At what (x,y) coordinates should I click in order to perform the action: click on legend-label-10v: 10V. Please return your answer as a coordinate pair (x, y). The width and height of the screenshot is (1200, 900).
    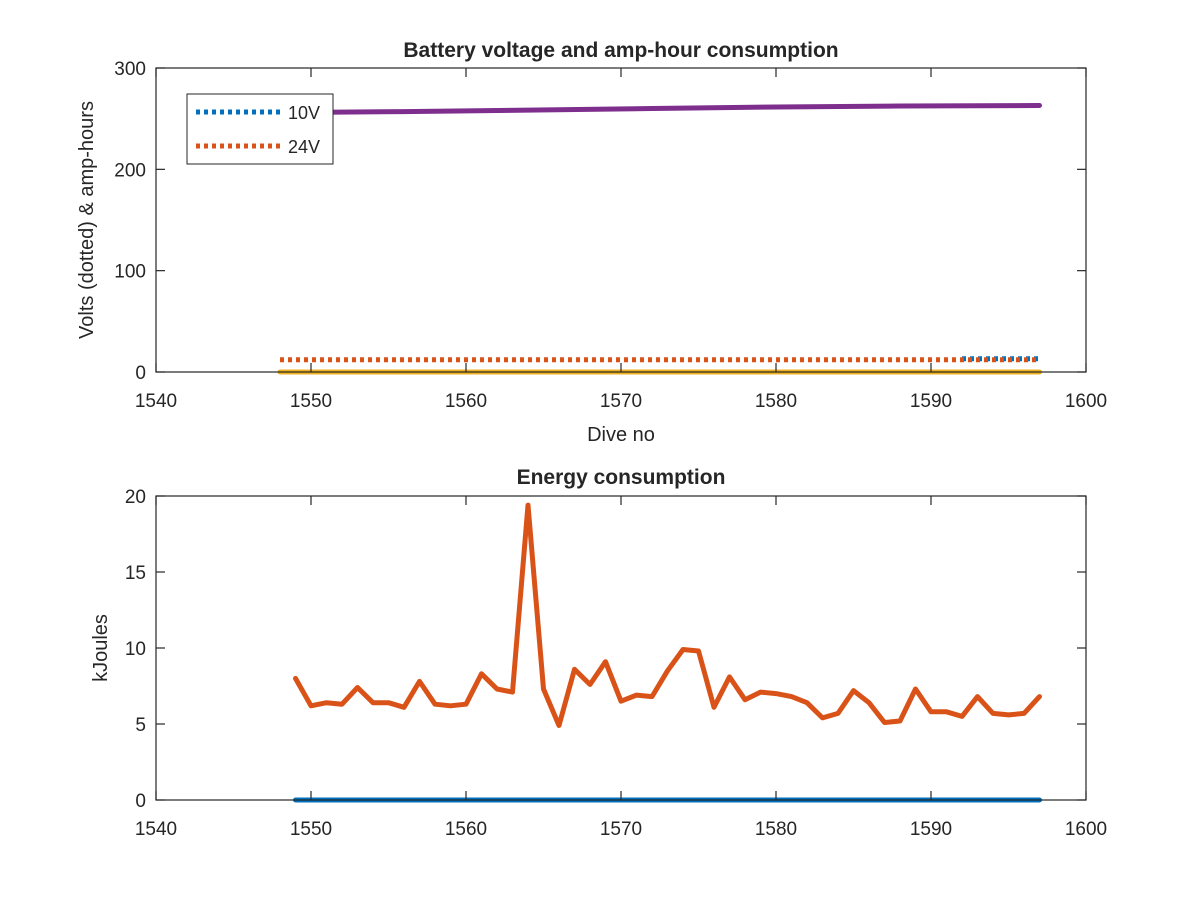
    Looking at the image, I should click on (304, 113).